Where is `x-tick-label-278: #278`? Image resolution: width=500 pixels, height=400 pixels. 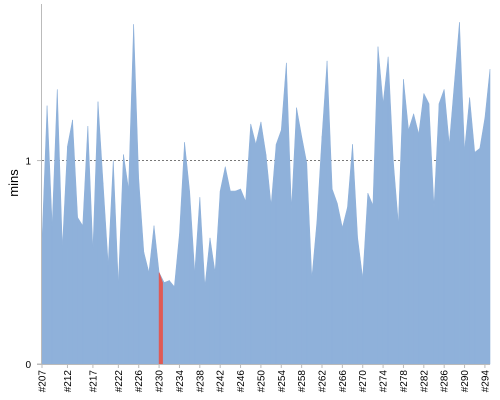
x-tick-label-278: #278 is located at coordinates (404, 381).